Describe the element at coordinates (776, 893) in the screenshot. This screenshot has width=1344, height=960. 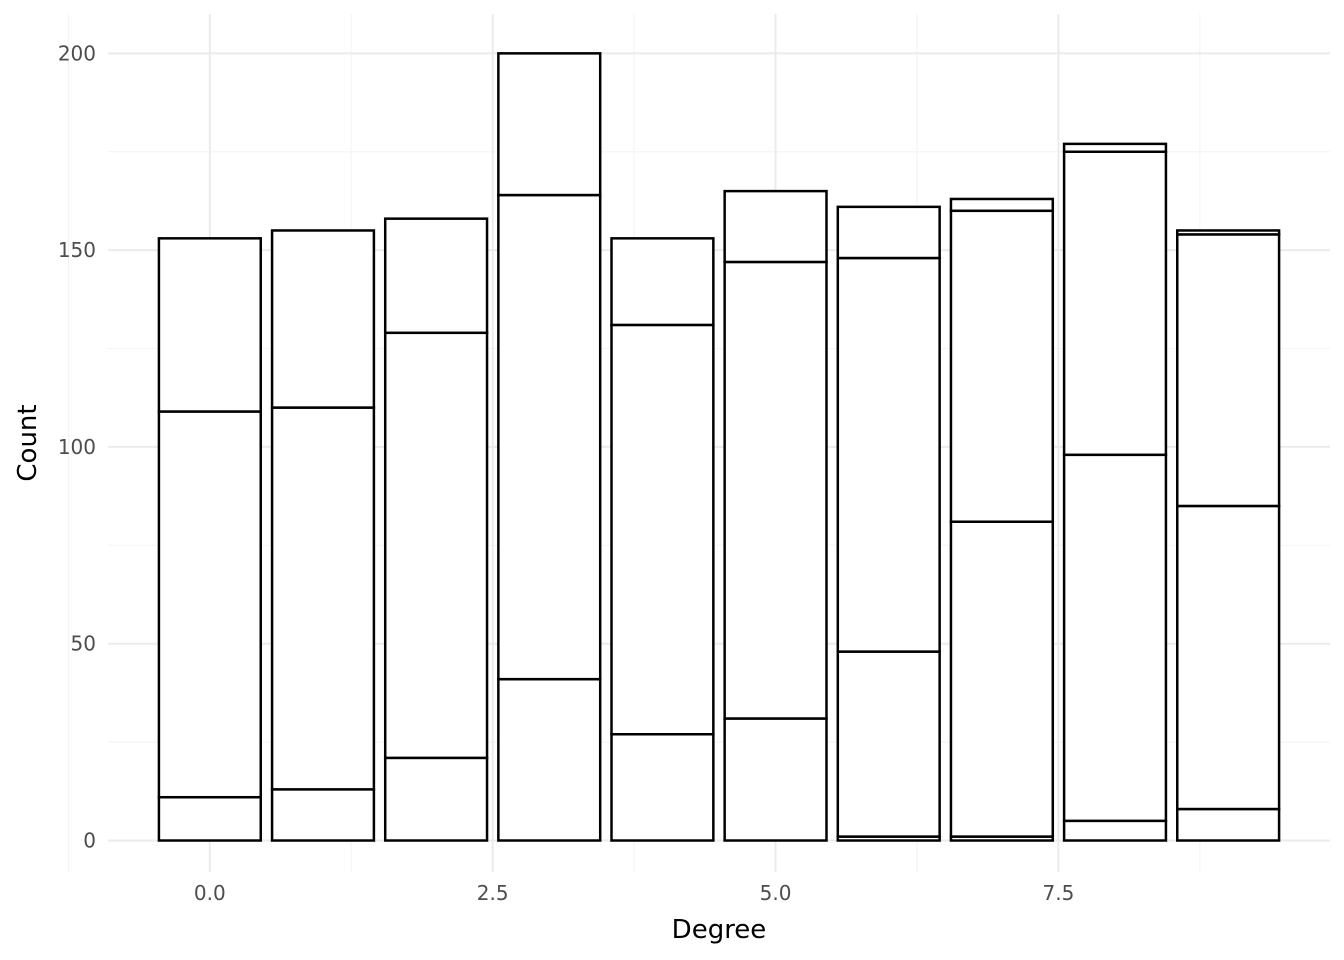
I see `x-tick-label: 5.0` at that location.